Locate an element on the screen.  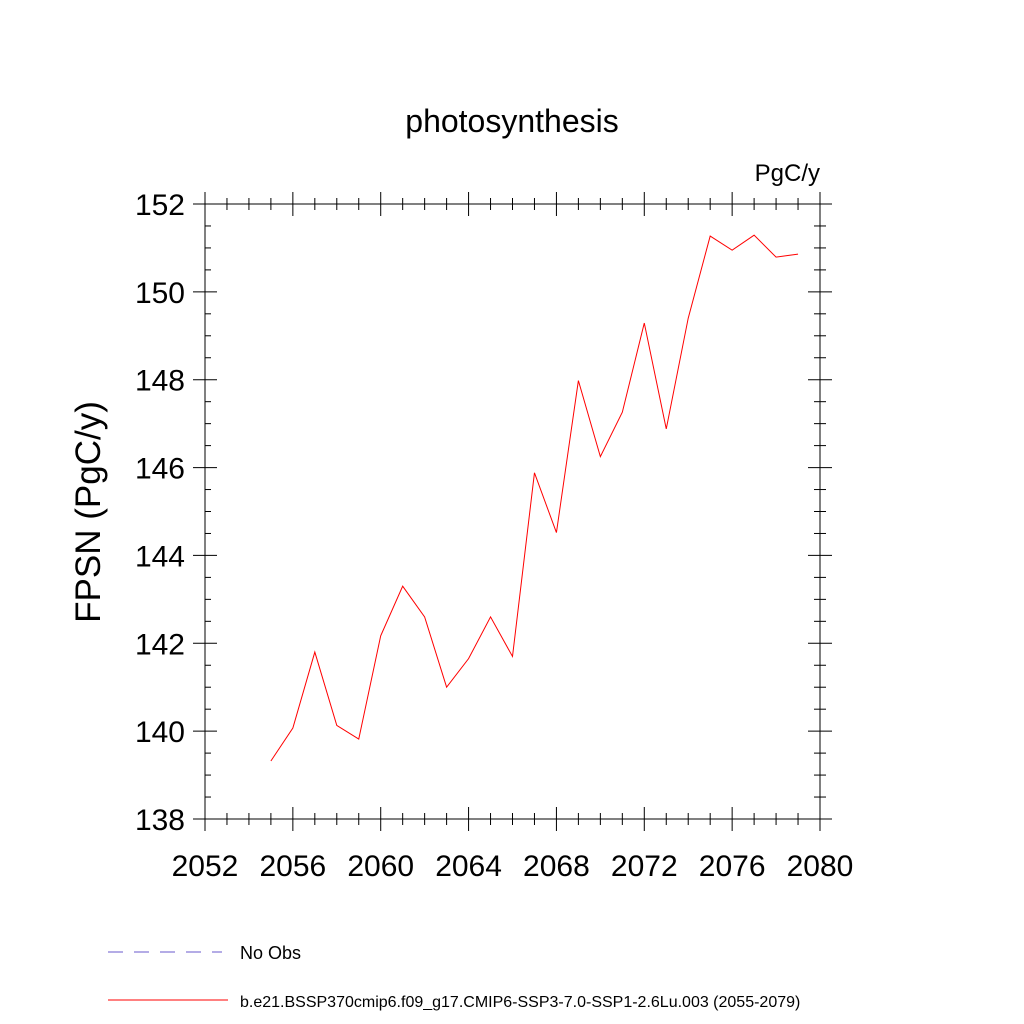
x-tick-label: 2064 is located at coordinates (468, 866).